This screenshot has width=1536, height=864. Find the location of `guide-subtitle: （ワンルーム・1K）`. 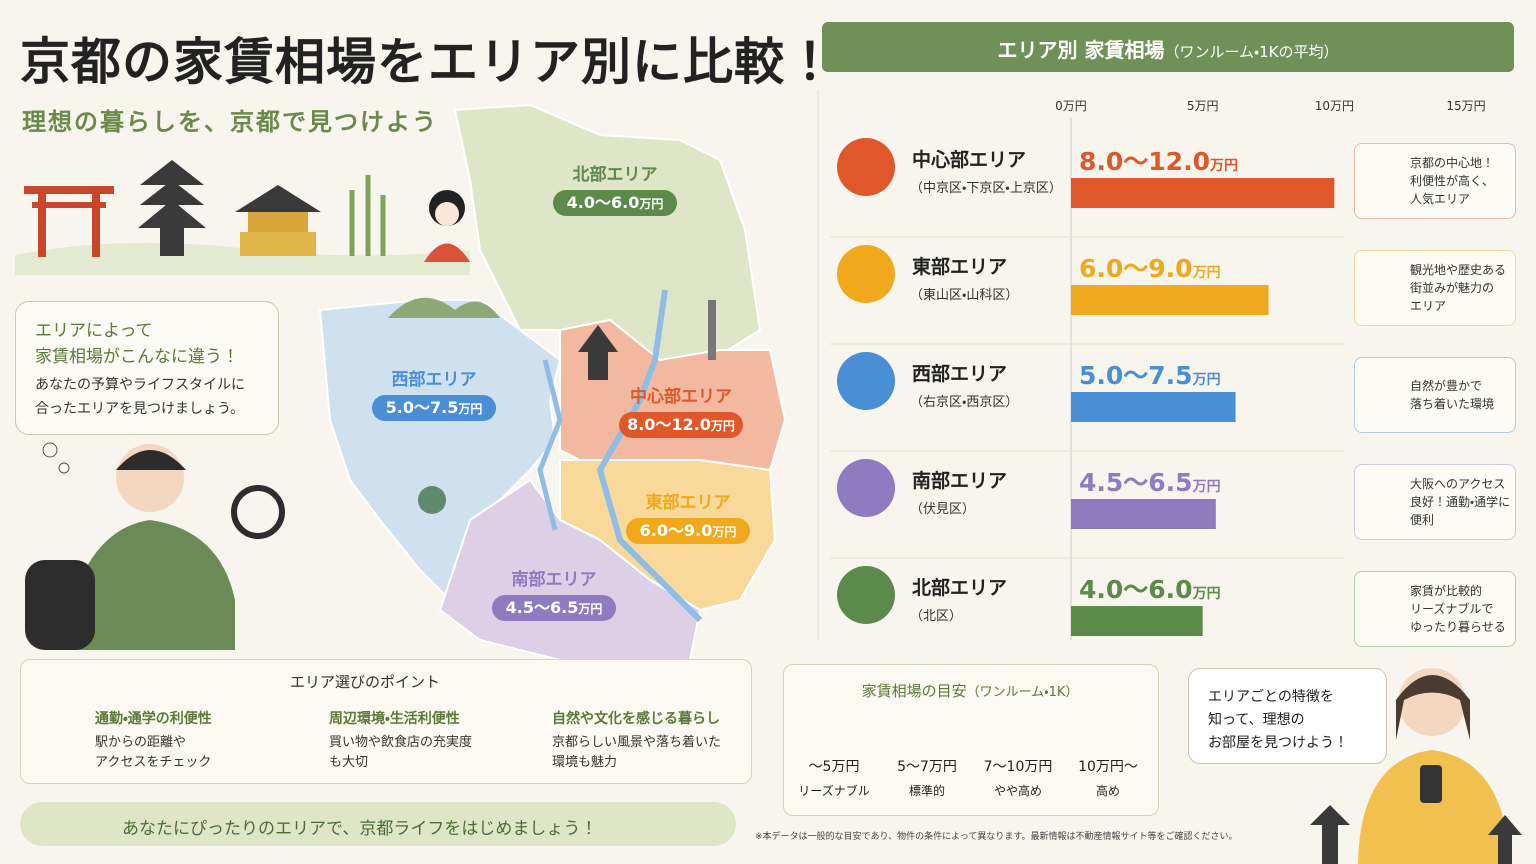

guide-subtitle: （ワンルーム・1K） is located at coordinates (1022, 692).